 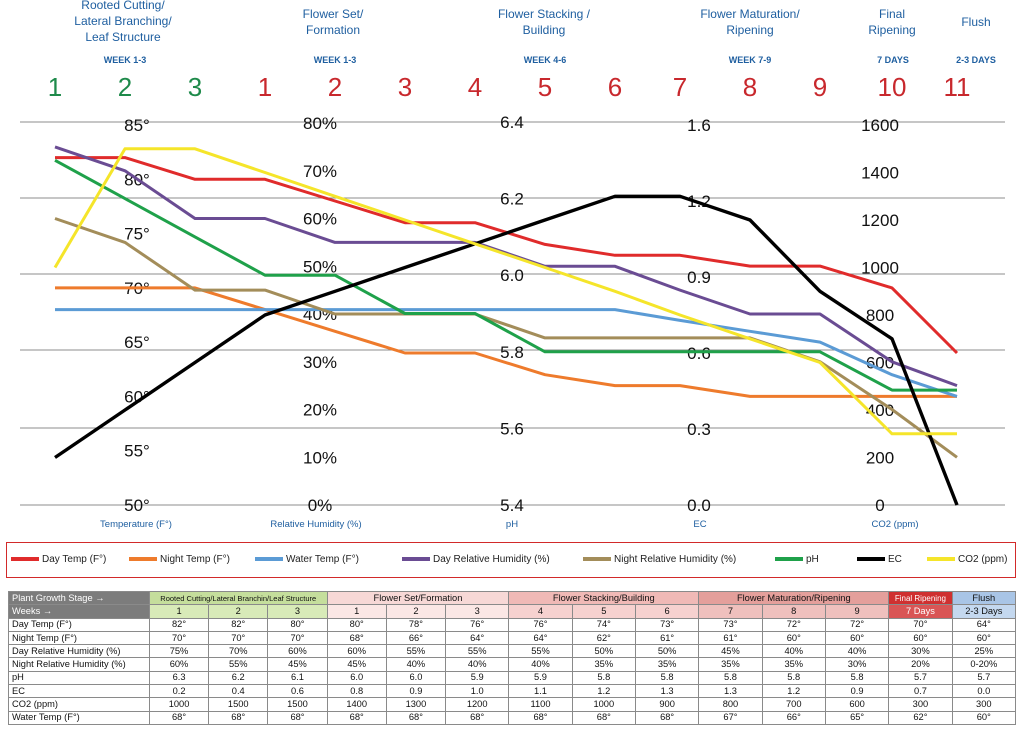 I want to click on tick-label-co2: 800, so click(x=880, y=315).